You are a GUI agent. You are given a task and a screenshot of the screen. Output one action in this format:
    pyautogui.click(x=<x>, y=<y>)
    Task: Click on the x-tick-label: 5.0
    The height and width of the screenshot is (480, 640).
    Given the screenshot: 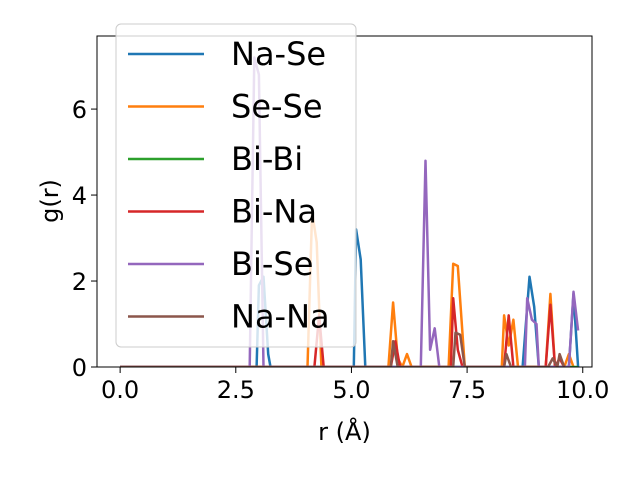 What is the action you would take?
    pyautogui.click(x=351, y=390)
    